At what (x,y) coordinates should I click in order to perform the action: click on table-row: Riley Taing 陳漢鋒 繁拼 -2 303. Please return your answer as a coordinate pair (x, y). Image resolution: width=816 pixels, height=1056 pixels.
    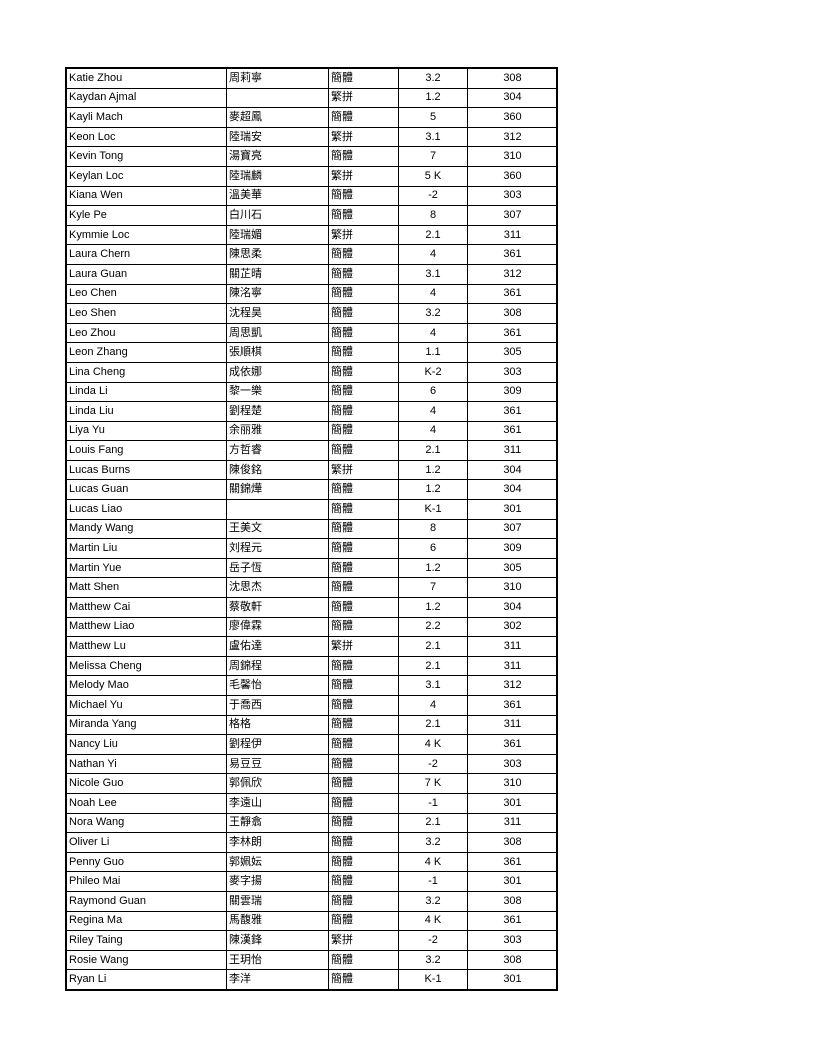
    Looking at the image, I should click on (312, 940).